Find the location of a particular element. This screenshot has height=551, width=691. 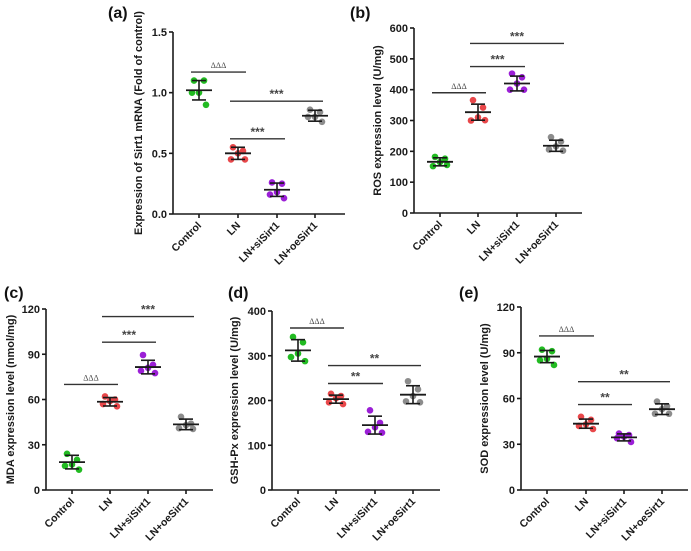

y-axis-label: GSH-Px expression level (U/mg) is located at coordinates (235, 400).